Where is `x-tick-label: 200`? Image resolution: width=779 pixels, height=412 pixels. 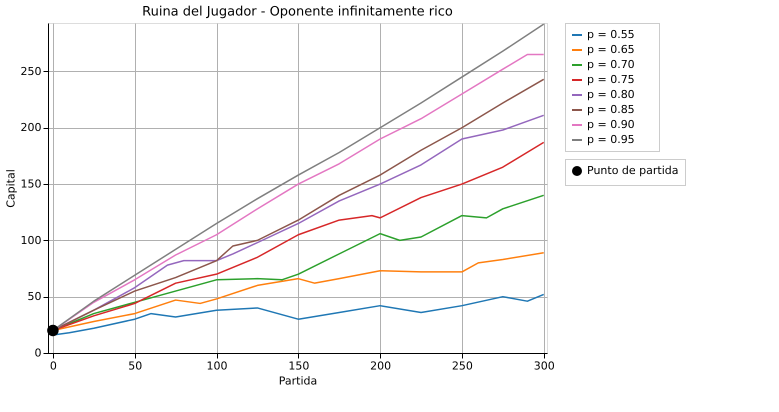 x-tick-label: 200 is located at coordinates (381, 366).